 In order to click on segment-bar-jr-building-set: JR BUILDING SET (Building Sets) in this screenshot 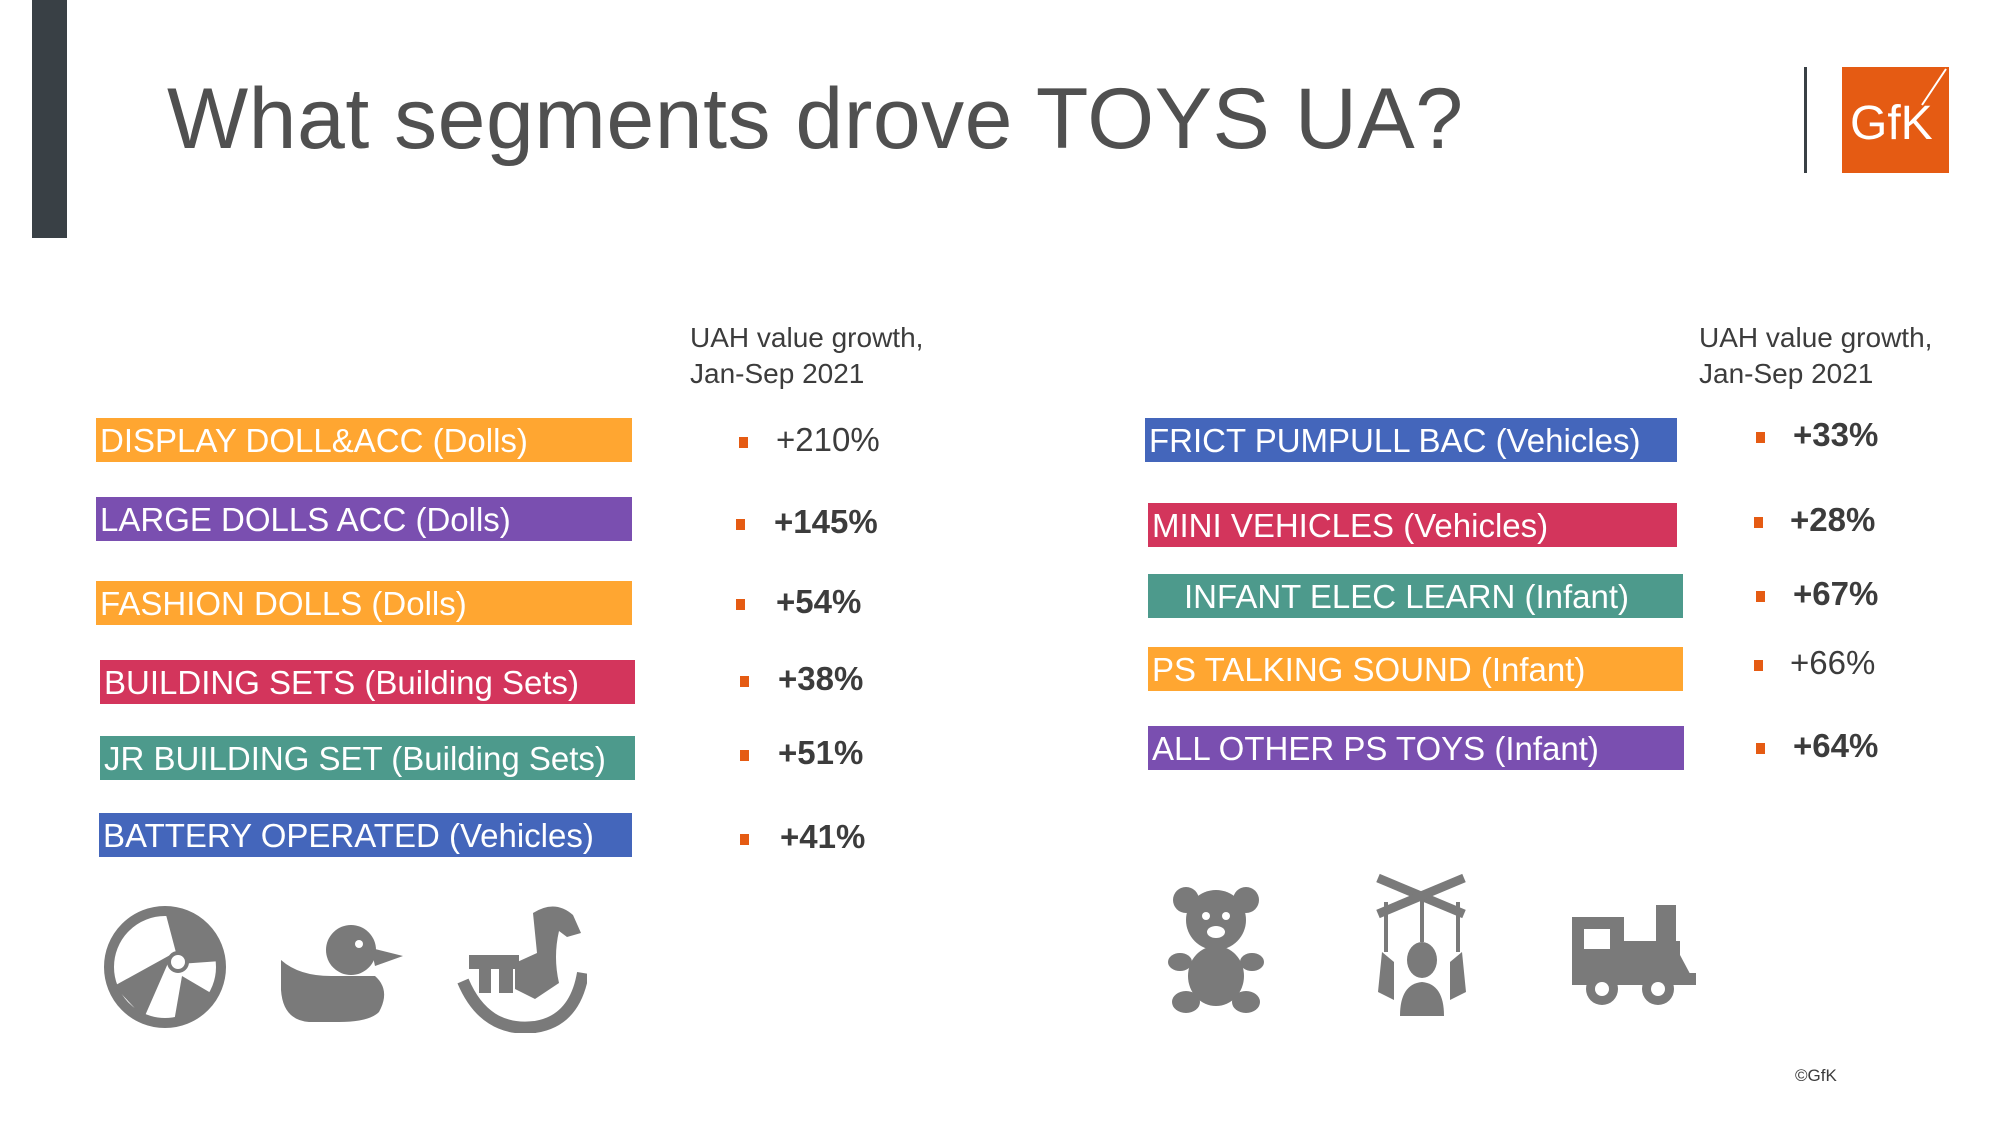, I will do `click(367, 758)`.